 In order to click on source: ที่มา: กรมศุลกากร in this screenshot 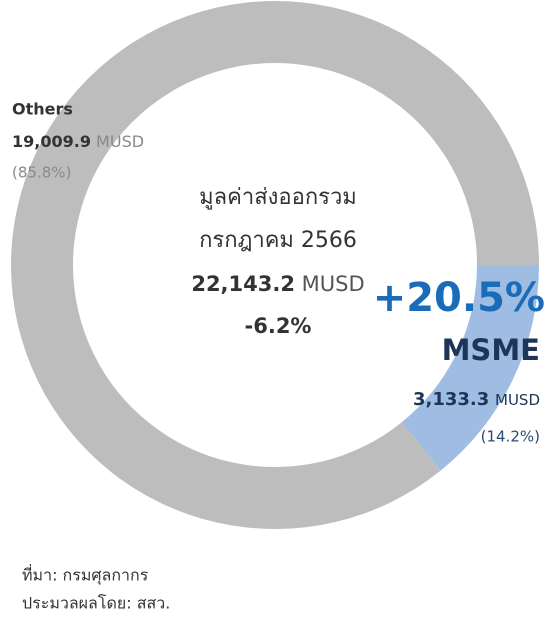, I will do `click(85, 575)`.